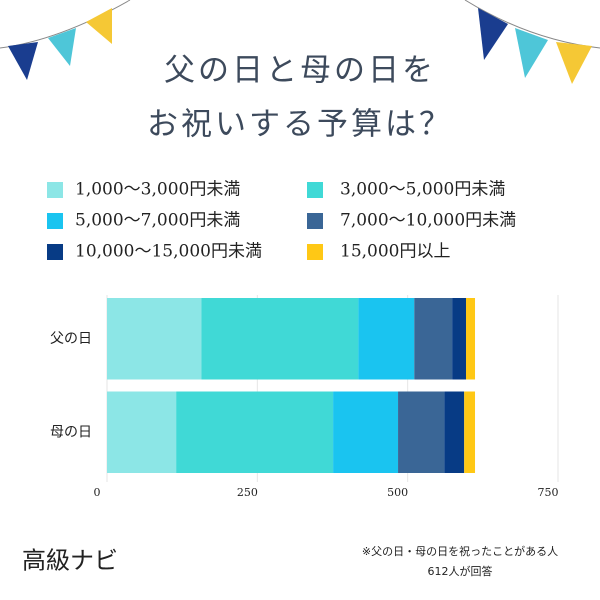 The image size is (600, 600). Describe the element at coordinates (71, 432) in the screenshot. I see `y-tick-label: 母の日` at that location.